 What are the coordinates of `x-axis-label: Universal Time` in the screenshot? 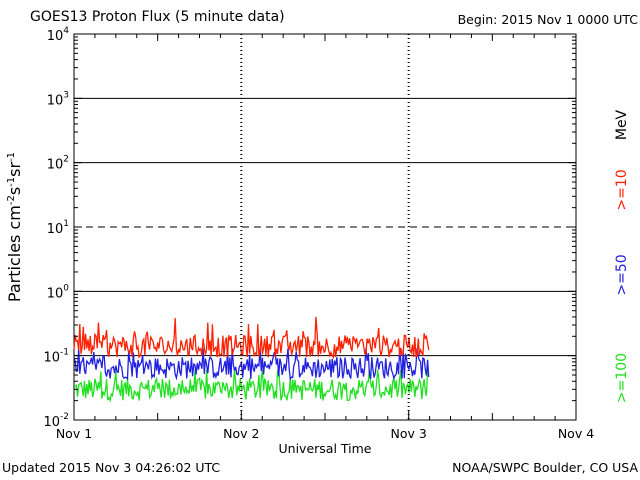 It's located at (325, 448).